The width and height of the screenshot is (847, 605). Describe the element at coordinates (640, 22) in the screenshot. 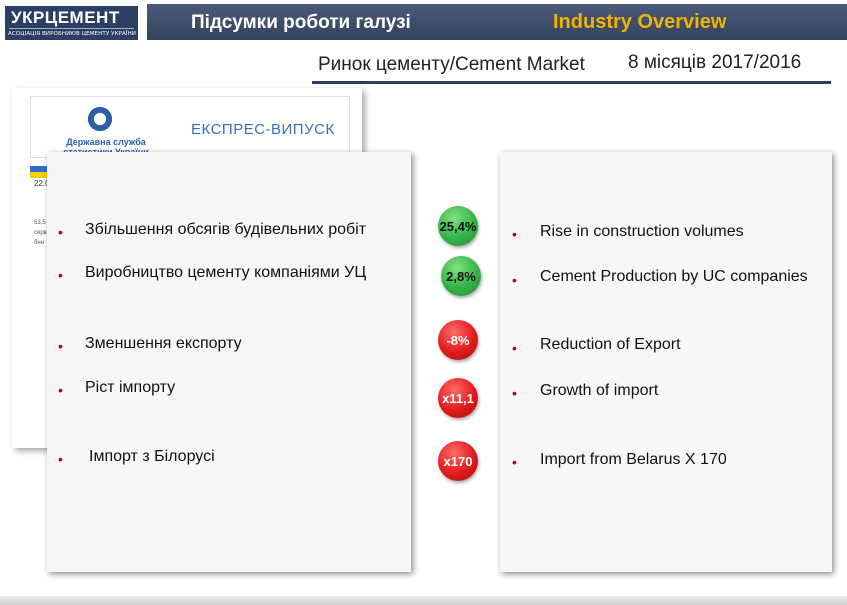

I see `title-english: Industry Overview` at that location.